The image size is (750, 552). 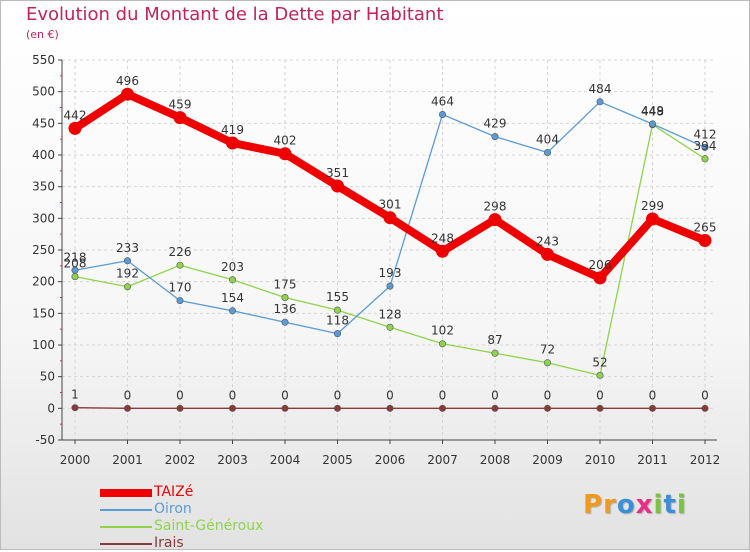 I want to click on data-label: 442, so click(x=75, y=115).